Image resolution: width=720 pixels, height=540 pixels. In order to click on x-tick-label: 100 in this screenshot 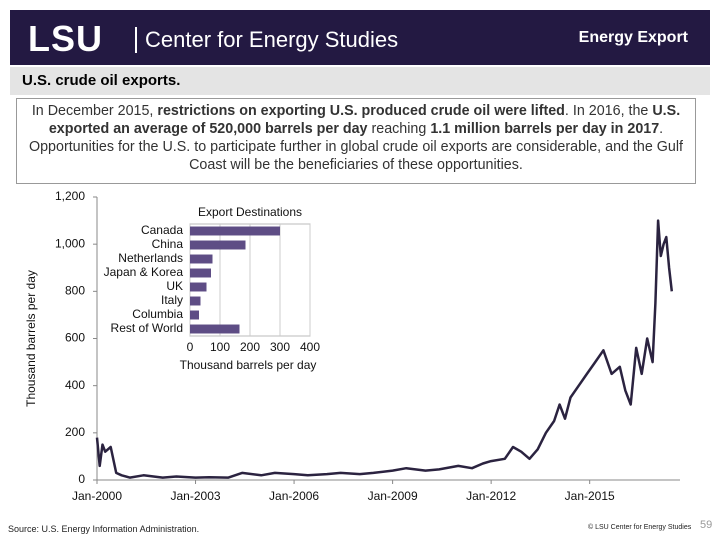, I will do `click(220, 347)`.